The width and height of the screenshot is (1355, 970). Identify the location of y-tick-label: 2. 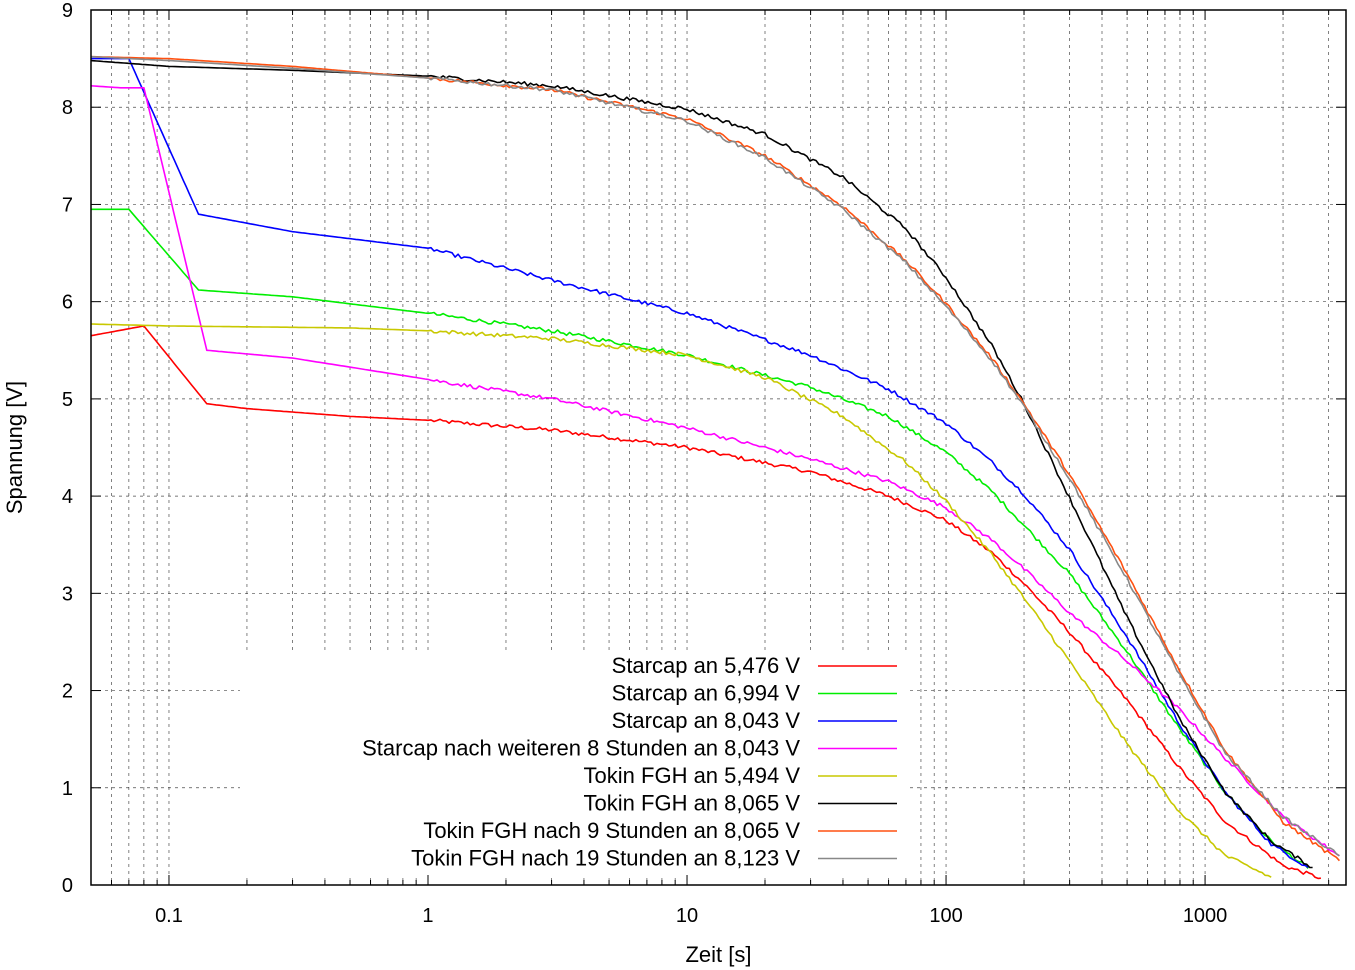
(67, 692).